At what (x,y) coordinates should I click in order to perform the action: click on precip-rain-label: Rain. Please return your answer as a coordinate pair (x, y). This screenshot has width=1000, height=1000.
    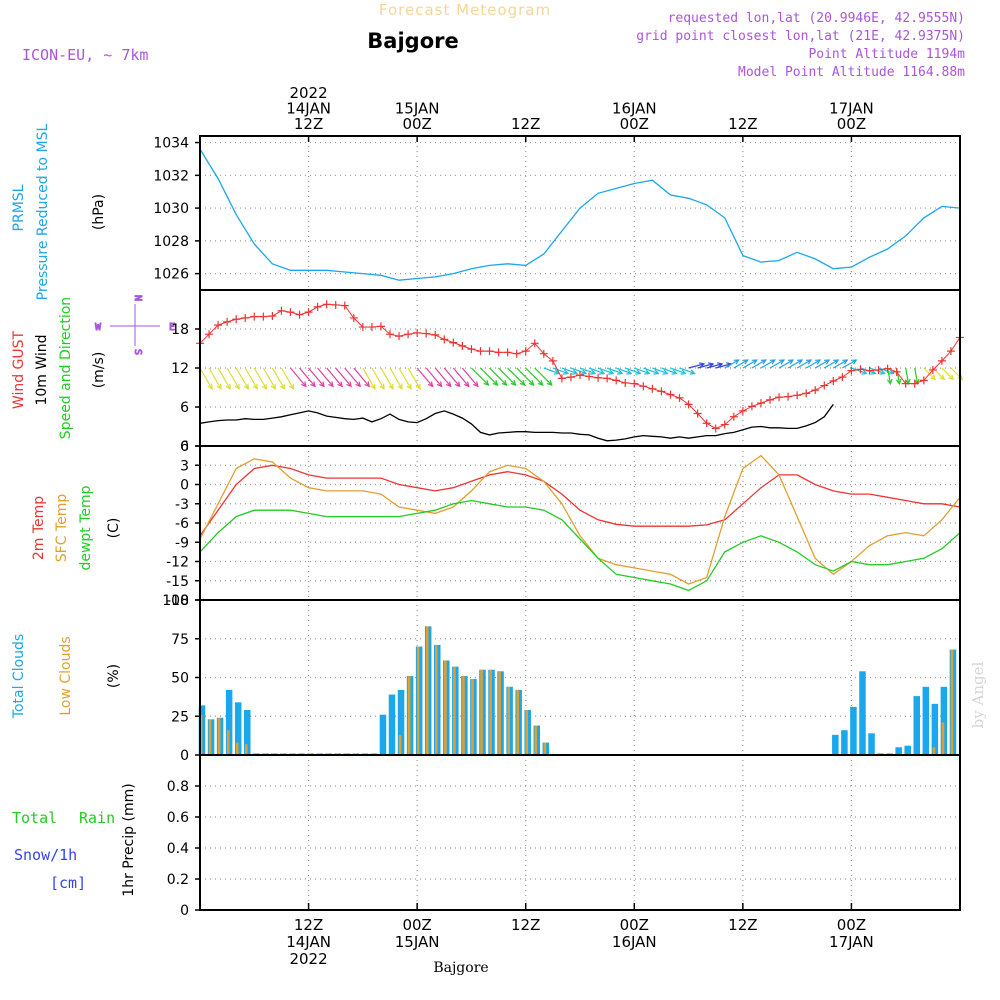
    Looking at the image, I should click on (97, 818).